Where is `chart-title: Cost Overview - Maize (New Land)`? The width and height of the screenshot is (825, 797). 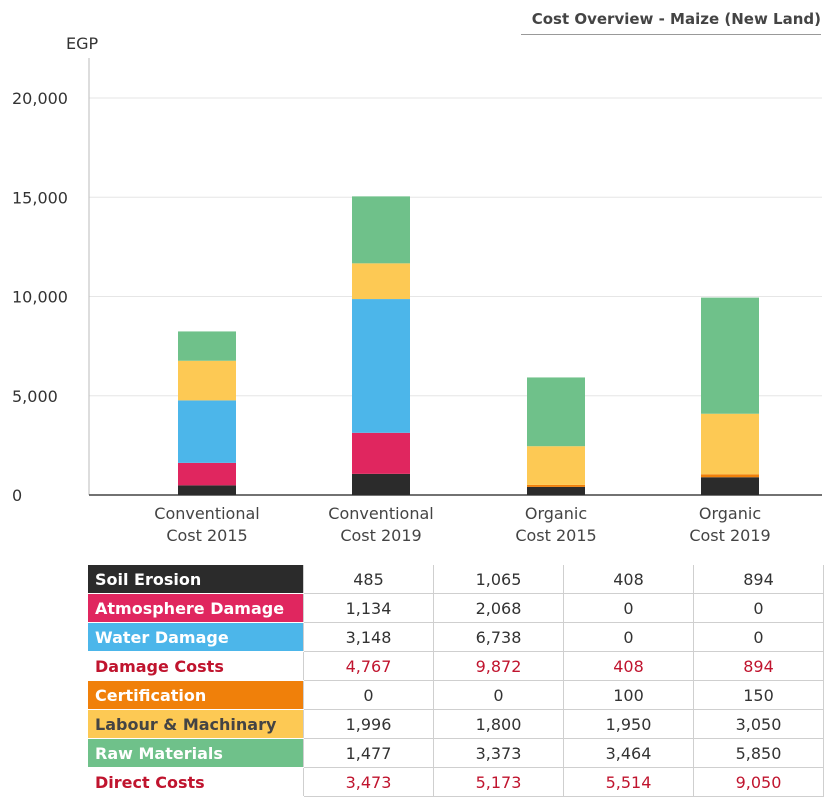
chart-title: Cost Overview - Maize (New Land) is located at coordinates (671, 22).